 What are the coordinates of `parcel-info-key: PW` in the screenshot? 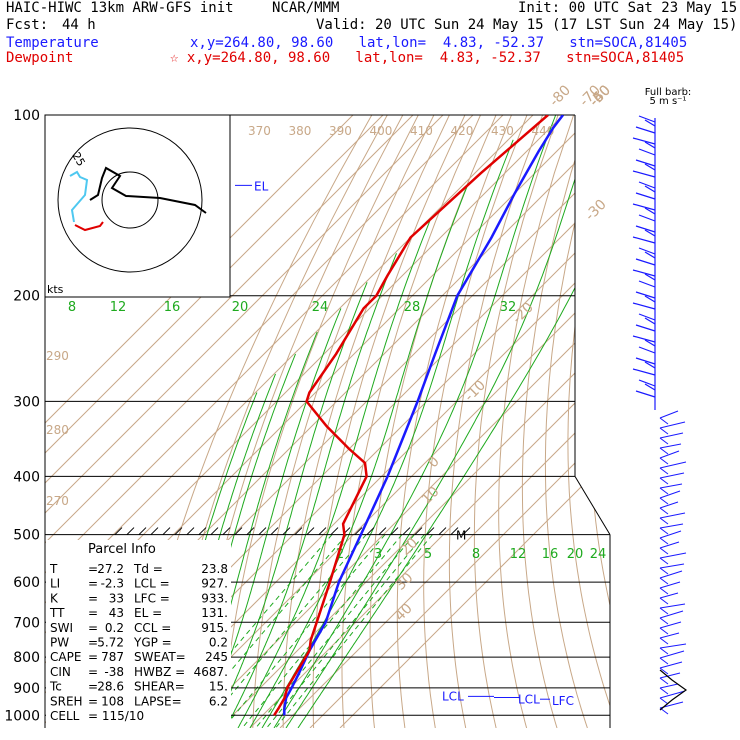 It's located at (59, 643).